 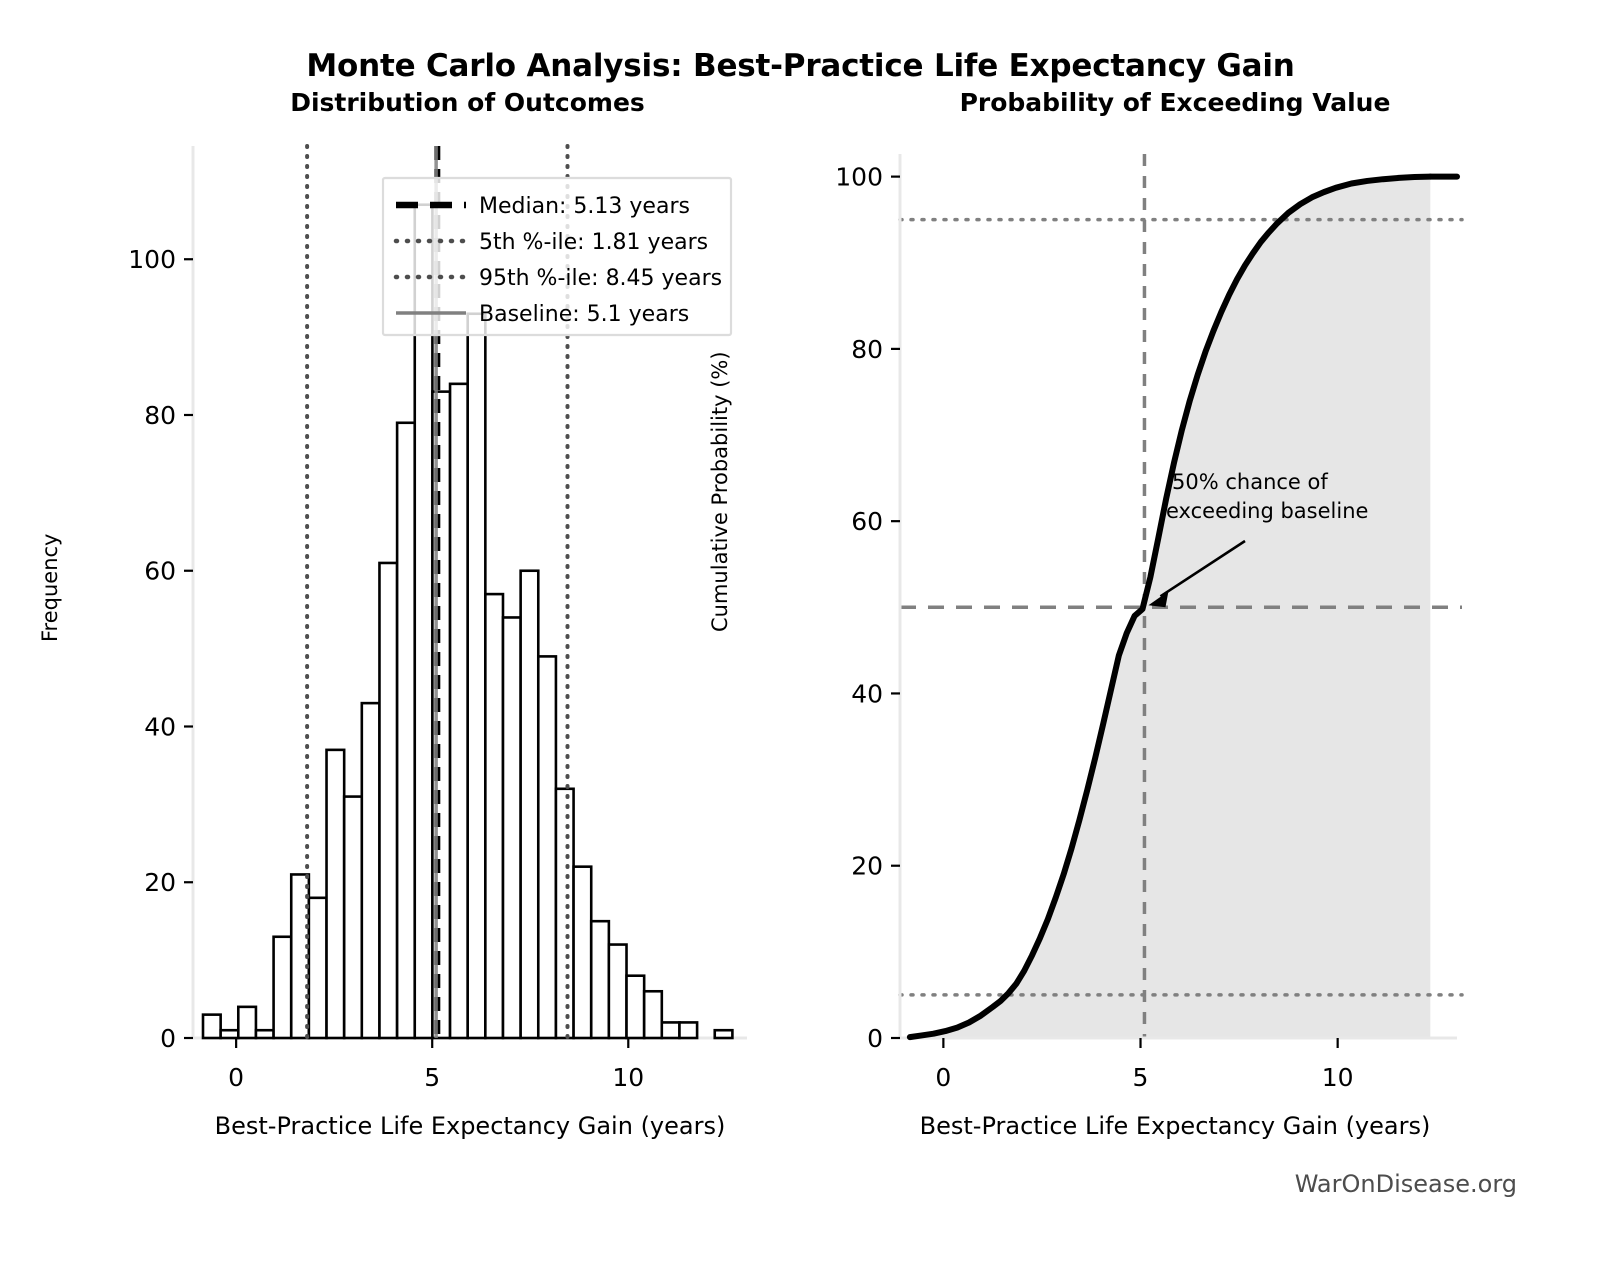 What do you see at coordinates (584, 206) in the screenshot?
I see `svg-text: Median: 5.13 years` at bounding box center [584, 206].